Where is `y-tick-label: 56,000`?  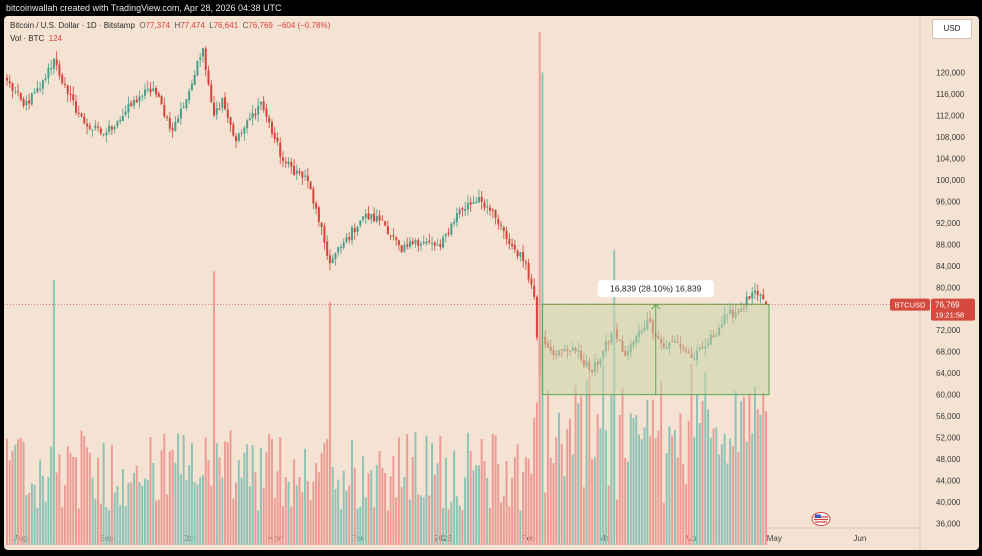
y-tick-label: 56,000 is located at coordinates (948, 416).